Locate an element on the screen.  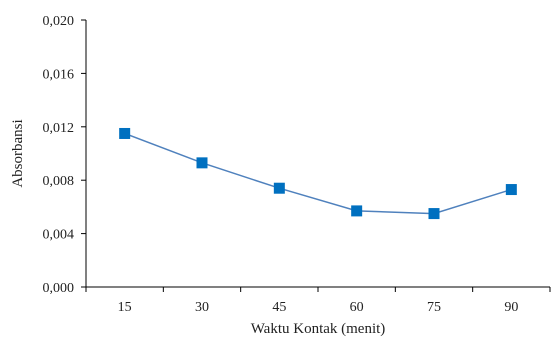
x-tick-label: 30 is located at coordinates (202, 307).